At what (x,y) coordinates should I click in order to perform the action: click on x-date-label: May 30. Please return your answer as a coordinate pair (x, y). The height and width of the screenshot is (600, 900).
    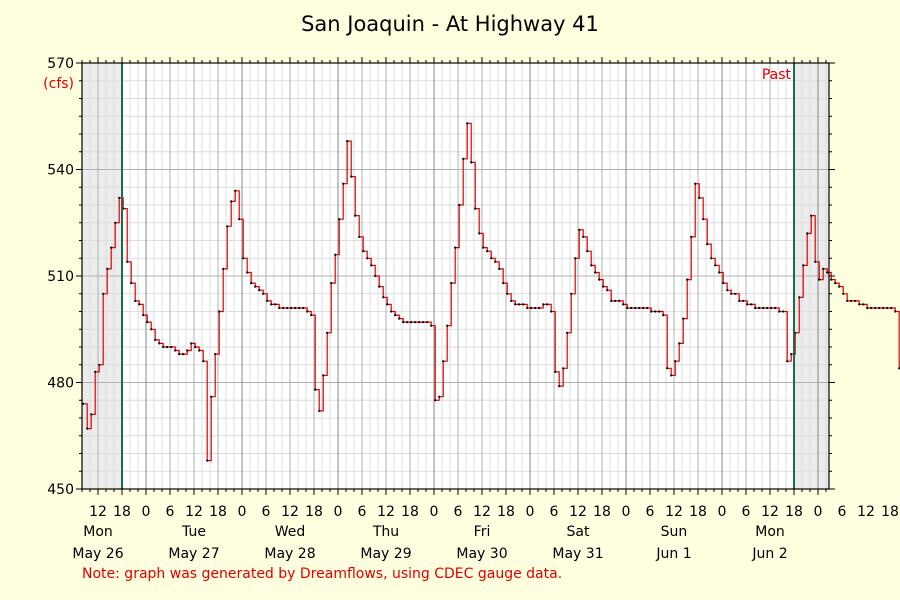
    Looking at the image, I should click on (481, 554).